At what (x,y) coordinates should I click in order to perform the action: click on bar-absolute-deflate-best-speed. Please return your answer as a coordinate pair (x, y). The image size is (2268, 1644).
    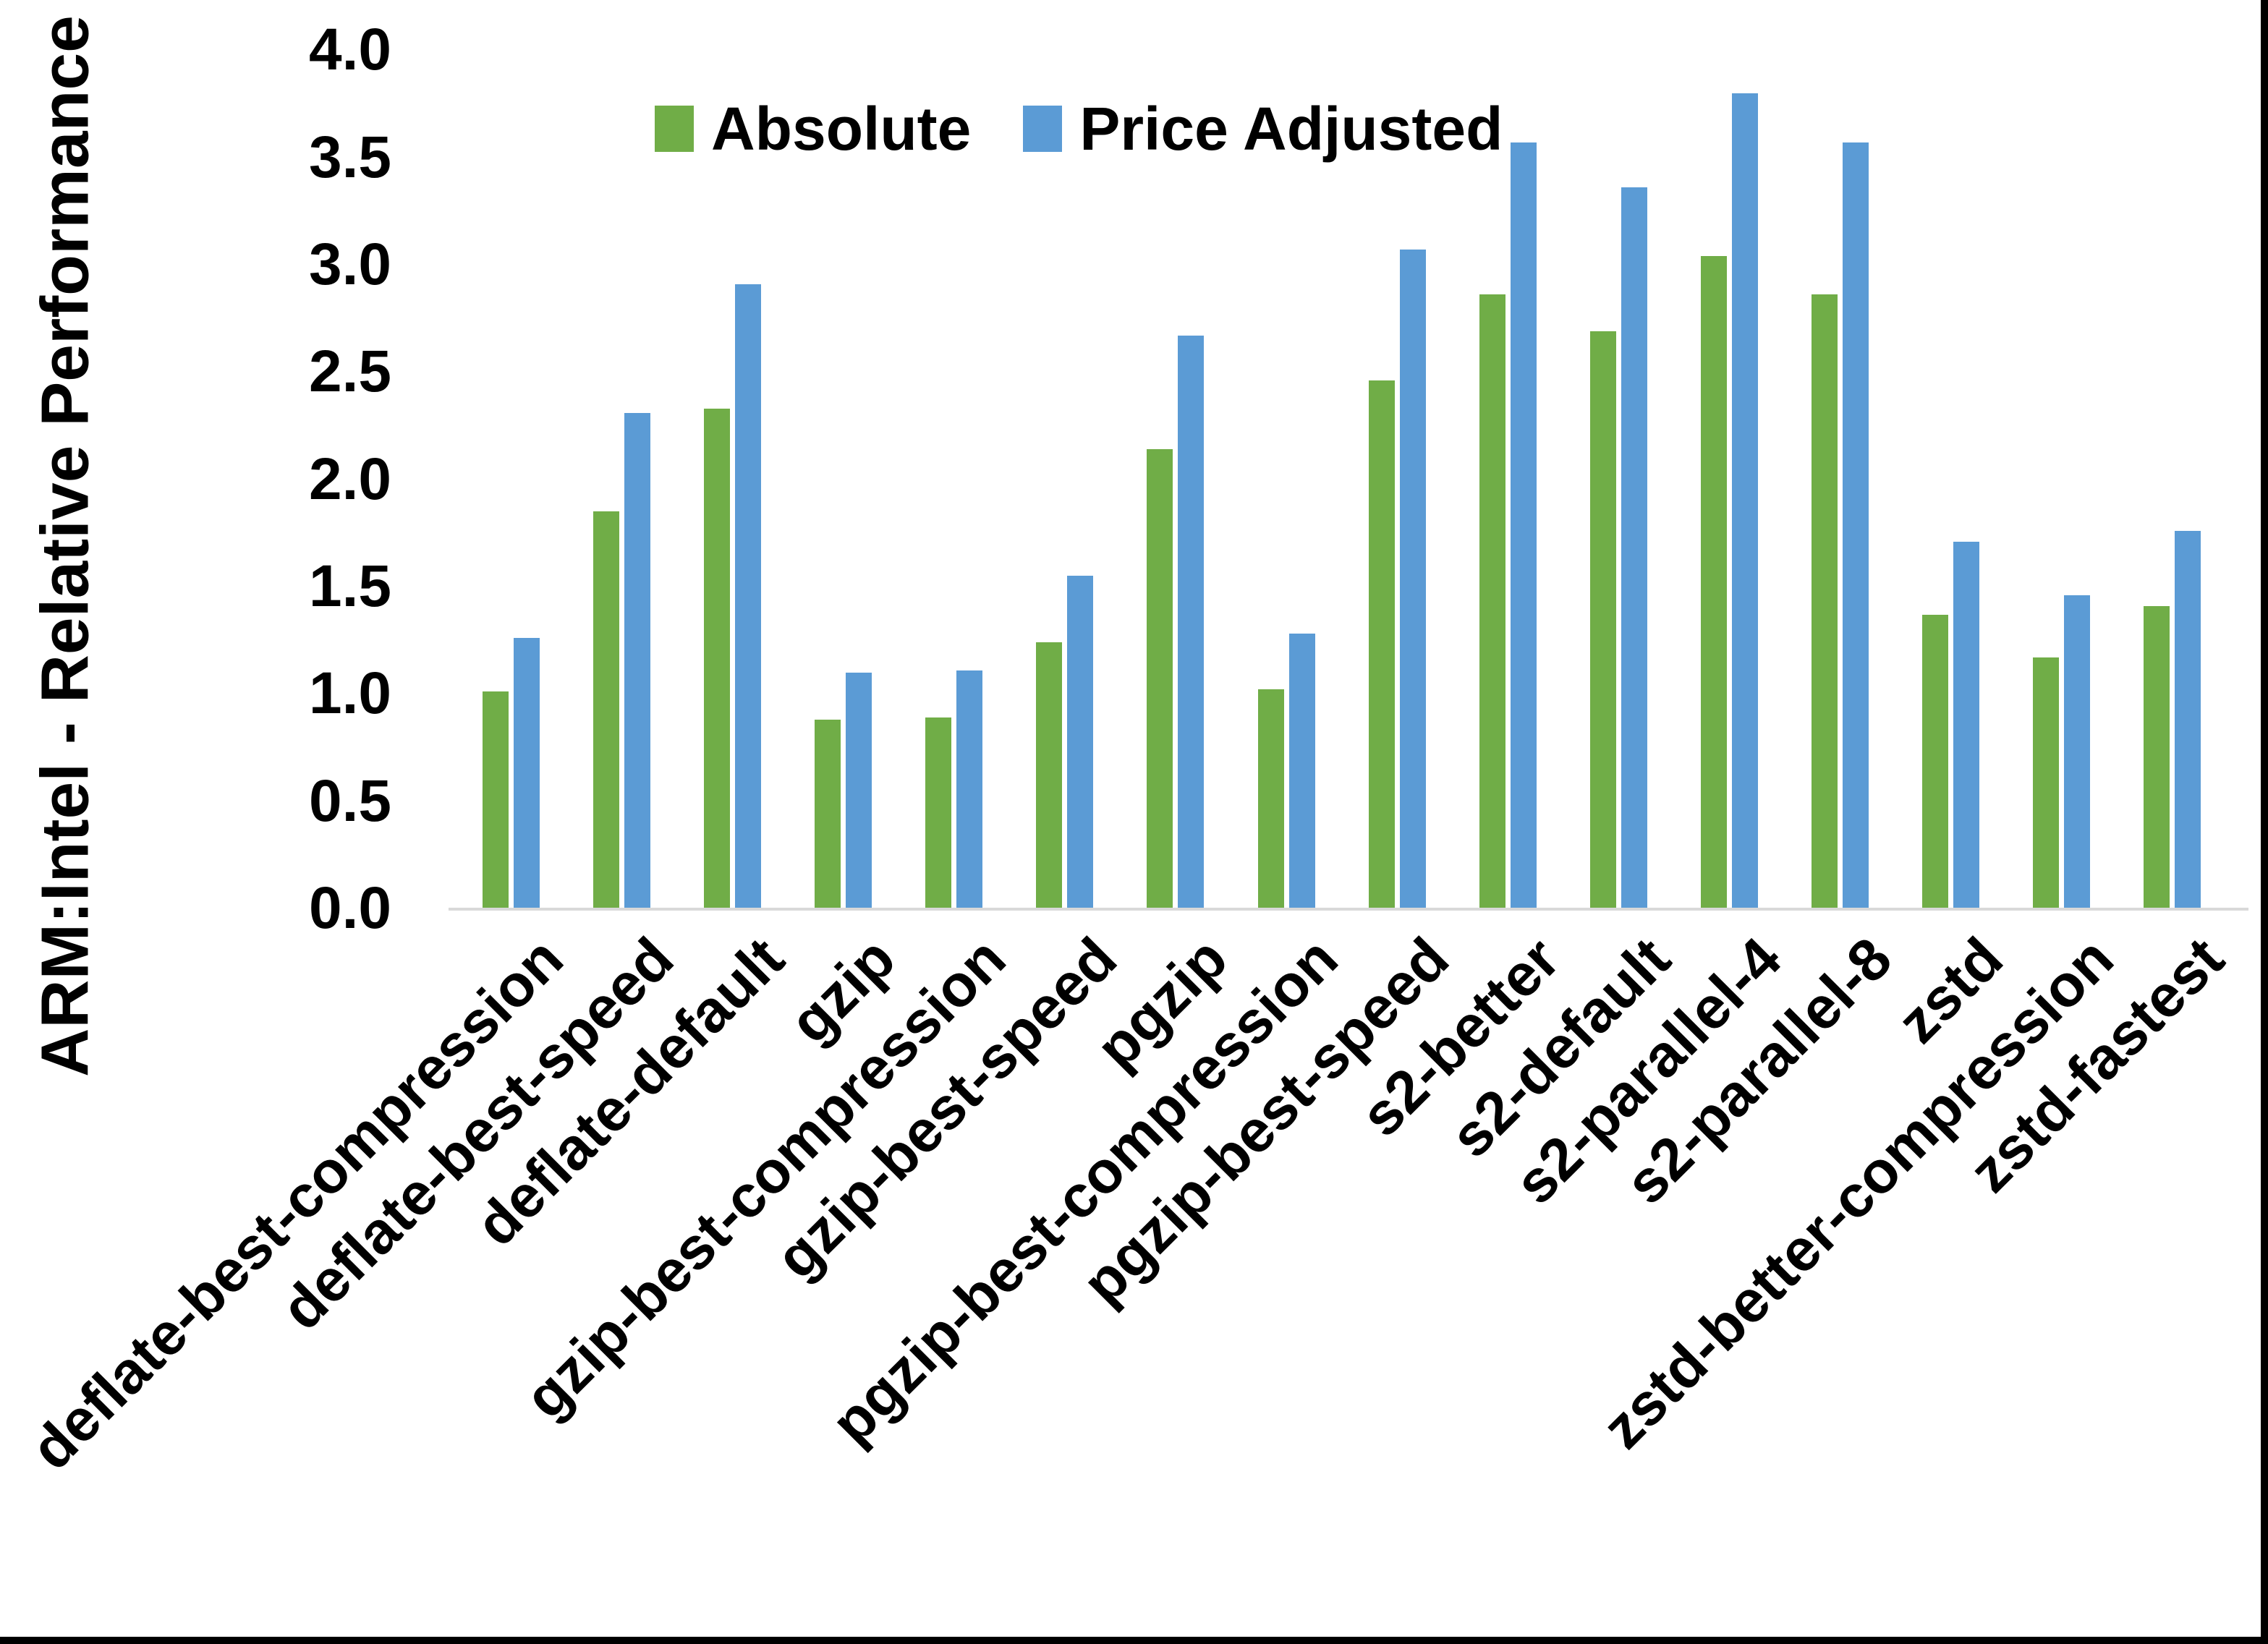
    Looking at the image, I should click on (606, 709).